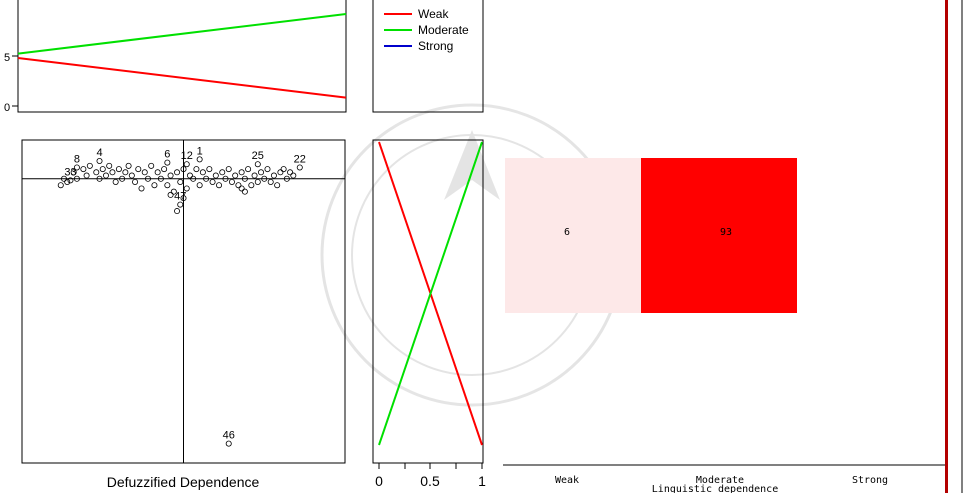 This screenshot has height=493, width=964. What do you see at coordinates (187, 156) in the screenshot?
I see `scatter-point-label: 12` at bounding box center [187, 156].